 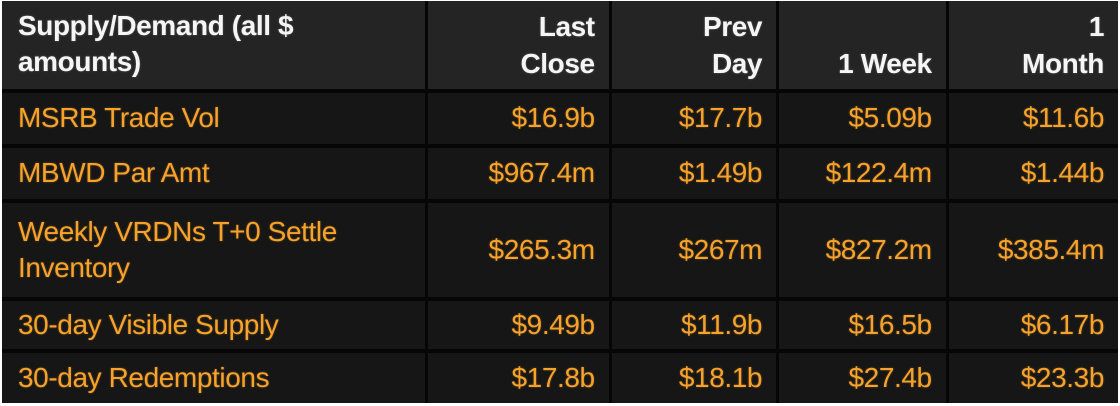 I want to click on header-supply-demand: Supply/Demand (all $ amounts), so click(x=214, y=46).